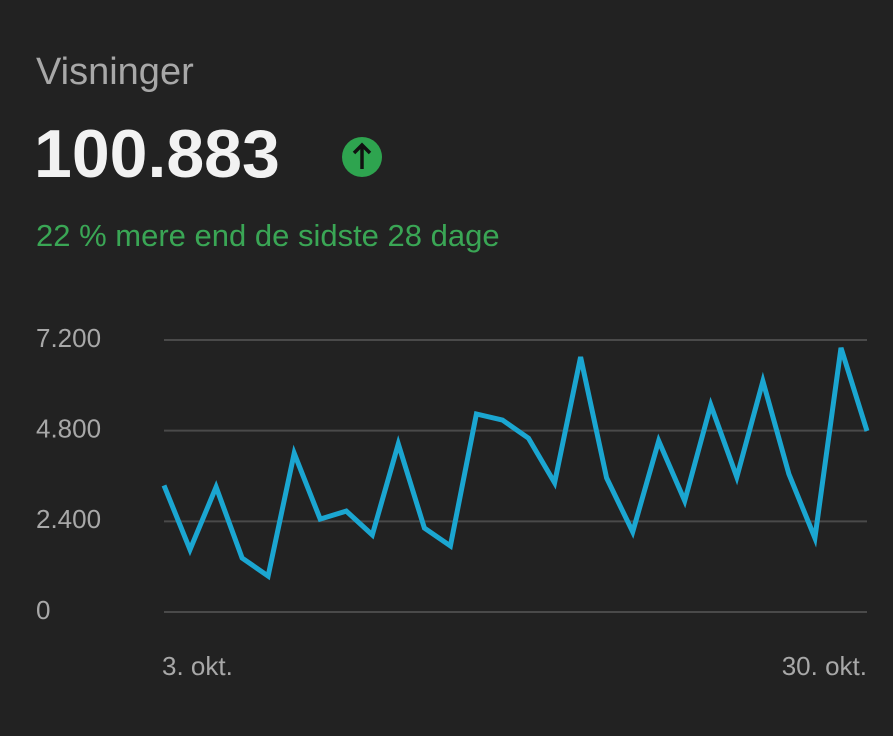 This screenshot has height=736, width=893. I want to click on y-tick-label: 2.400, so click(68, 519).